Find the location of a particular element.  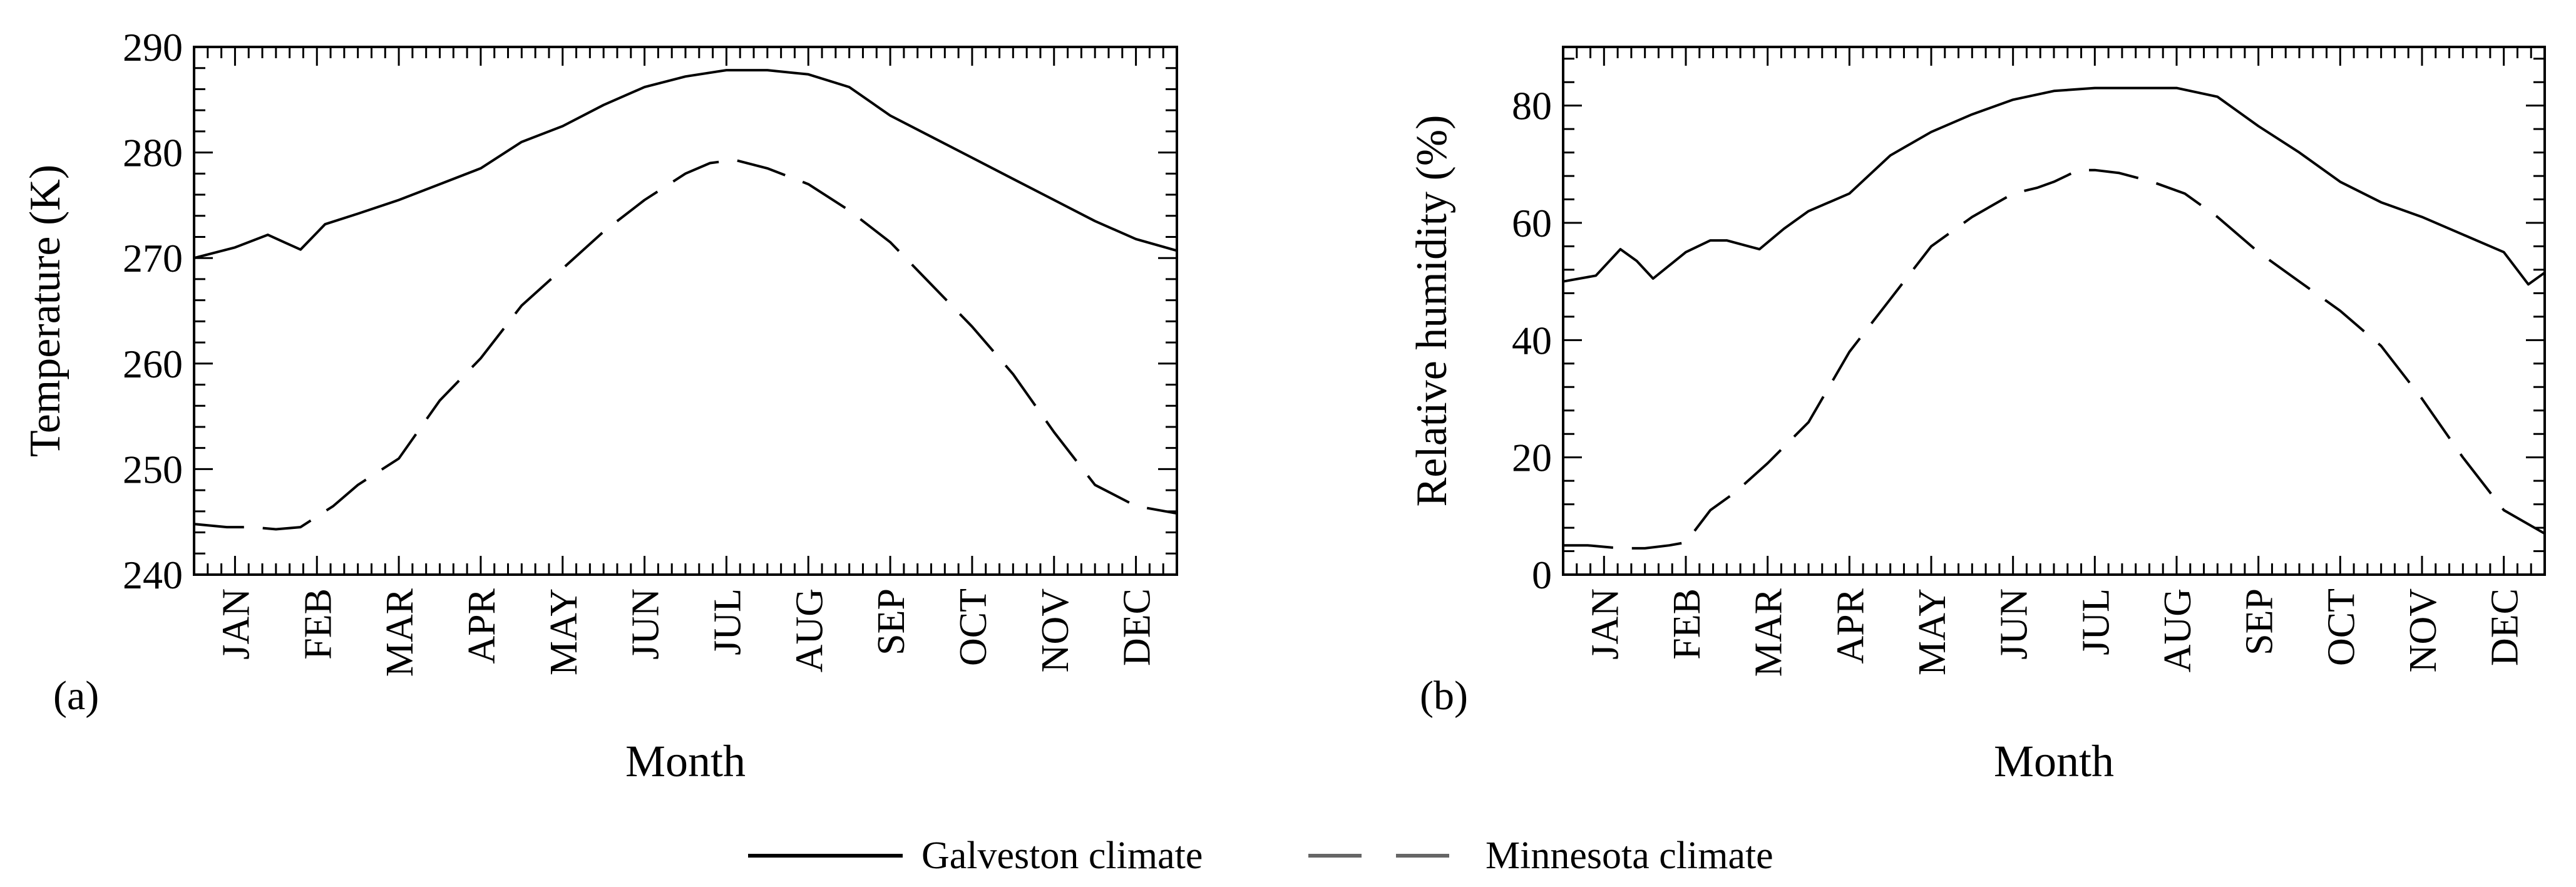

y-tick-label: 20 is located at coordinates (1532, 458).